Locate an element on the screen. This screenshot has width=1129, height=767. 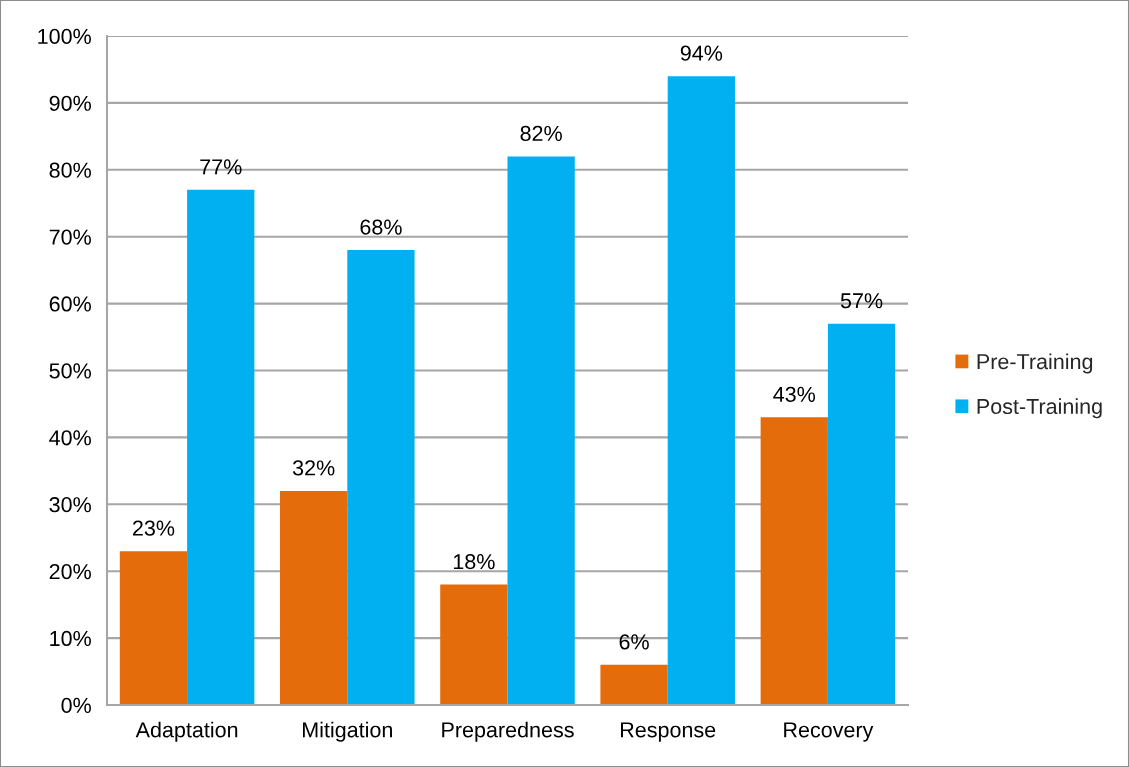
legend-label: Pre-Training is located at coordinates (1035, 363).